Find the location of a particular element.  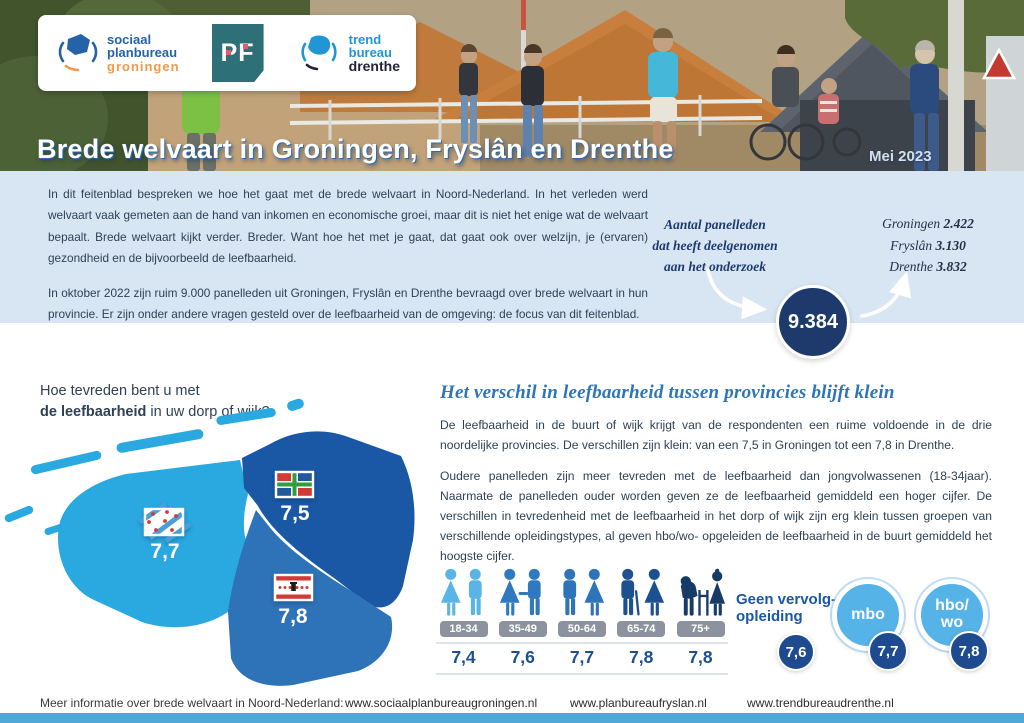

age-icons-row: 18-34 35-49 50-64 is located at coordinates (582, 601).